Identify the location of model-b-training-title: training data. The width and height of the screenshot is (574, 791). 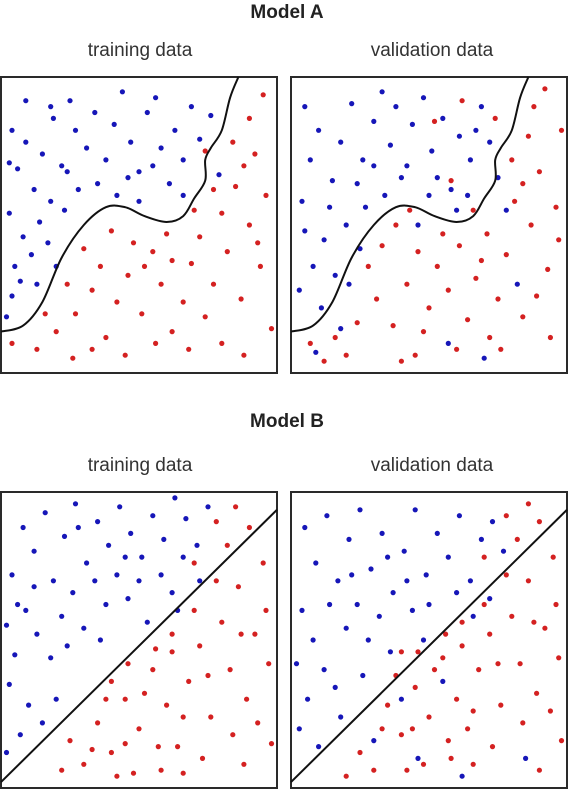
(140, 465).